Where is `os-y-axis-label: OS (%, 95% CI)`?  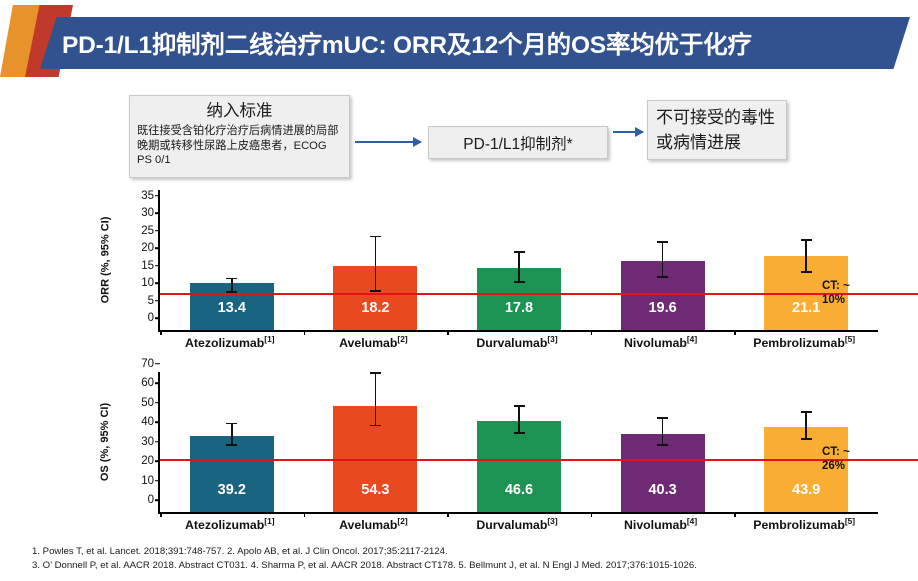 os-y-axis-label: OS (%, 95% CI) is located at coordinates (105, 442).